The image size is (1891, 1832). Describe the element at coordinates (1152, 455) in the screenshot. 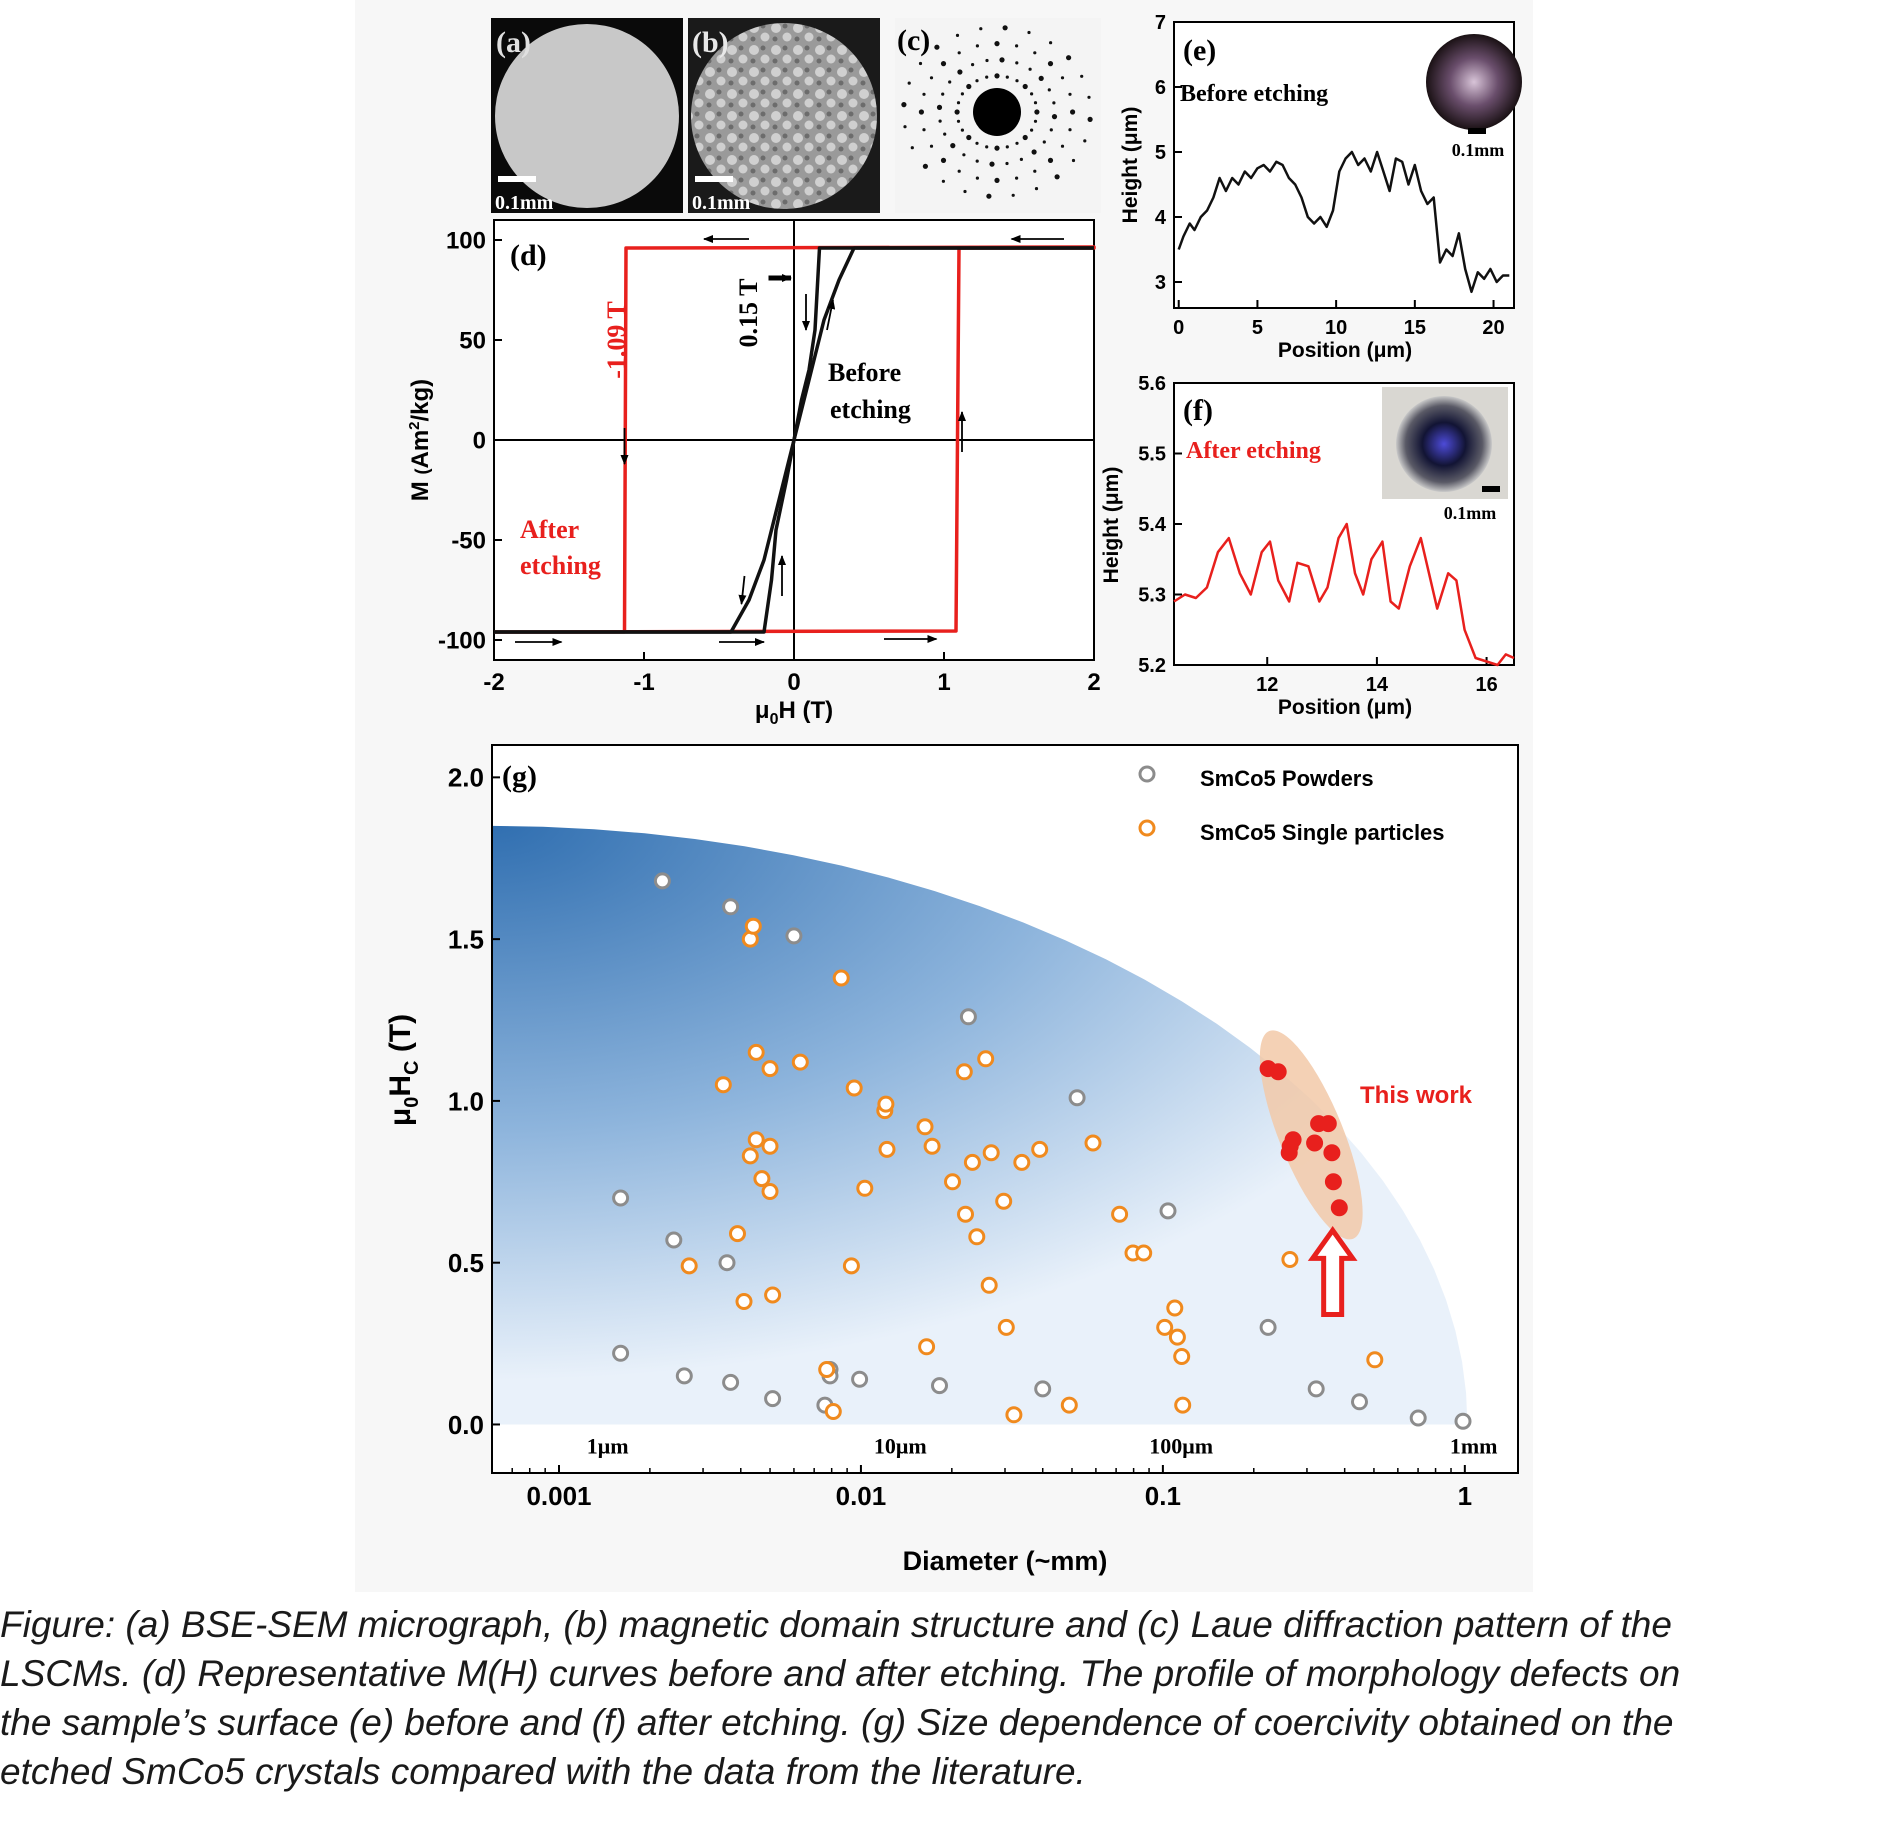

I see `y-tick-label: 5.5` at that location.